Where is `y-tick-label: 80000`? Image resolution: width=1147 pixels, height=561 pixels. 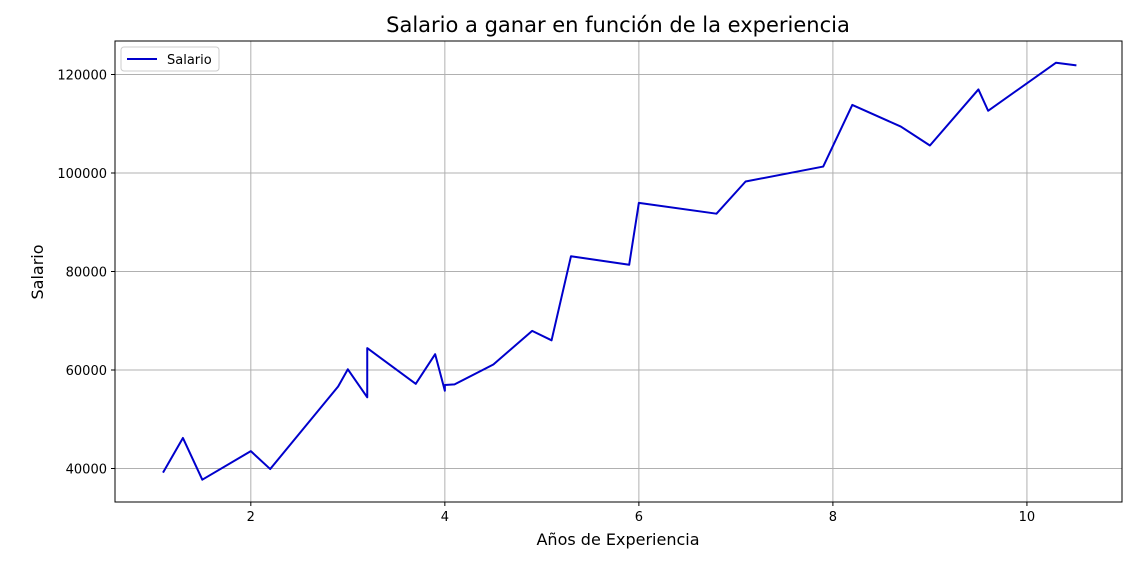
y-tick-label: 80000 is located at coordinates (86, 273).